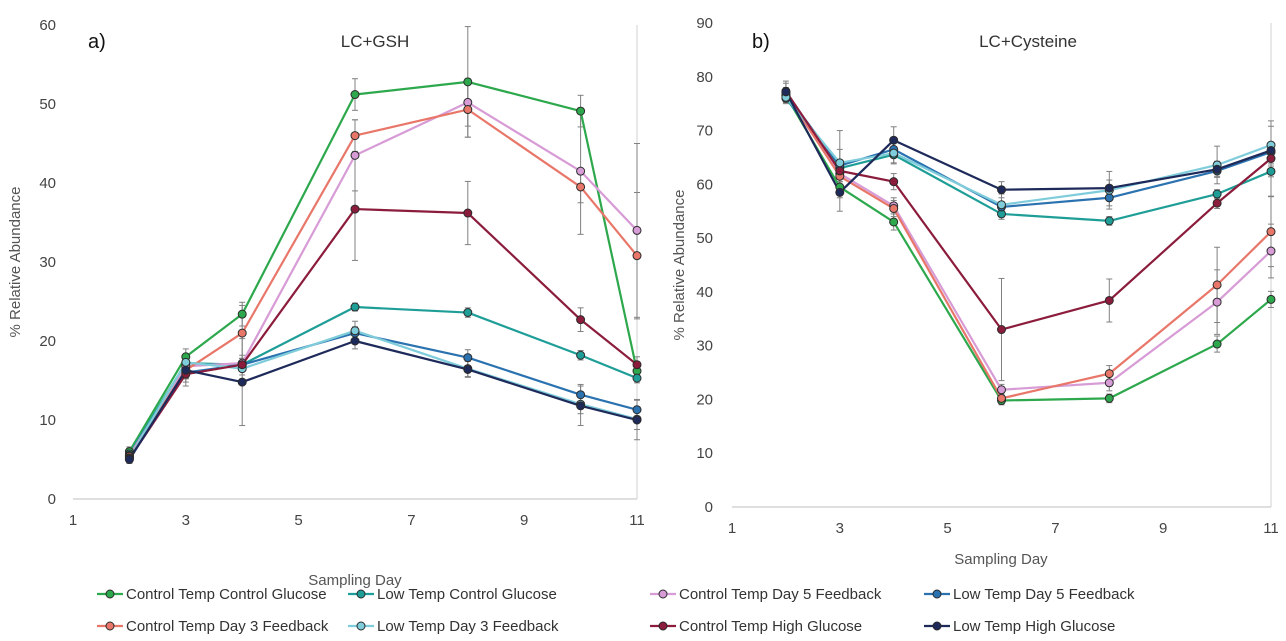 The image size is (1286, 641). What do you see at coordinates (732, 528) in the screenshot?
I see `panel-b-x-tick-label: 1` at bounding box center [732, 528].